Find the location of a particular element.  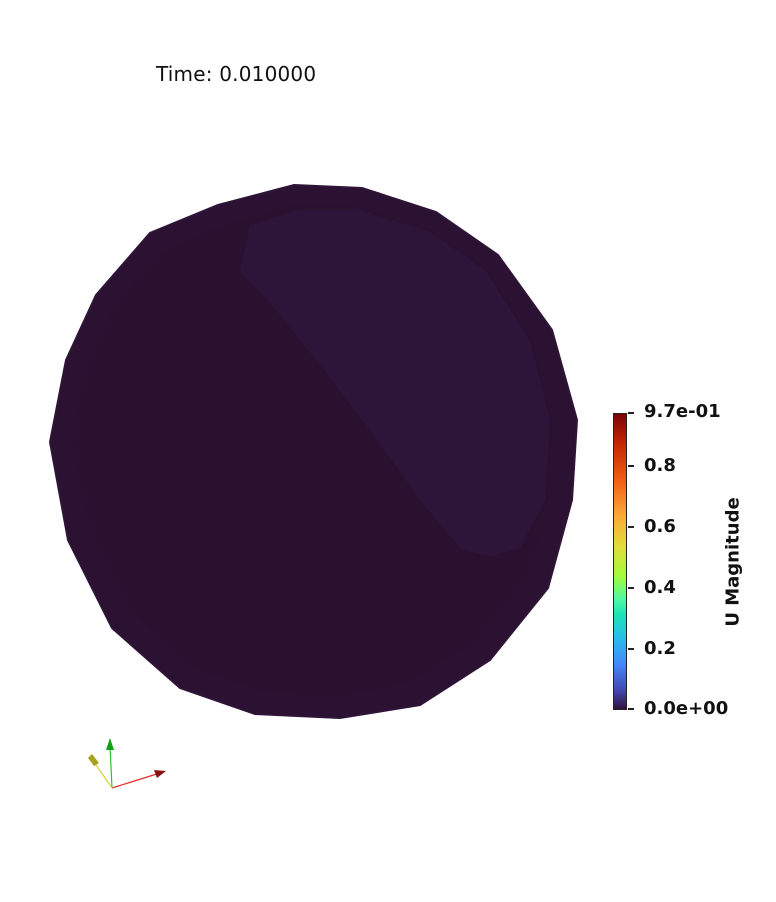

colorbar-gradient is located at coordinates (620, 561).